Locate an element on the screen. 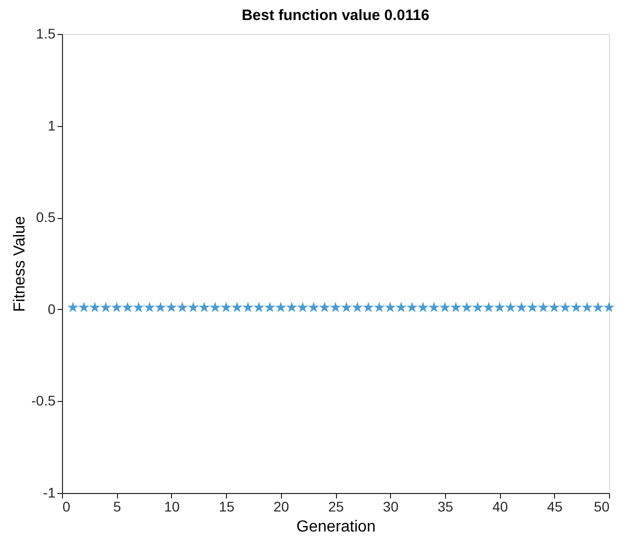 This screenshot has width=632, height=542. x-tick-label: 25 is located at coordinates (336, 506).